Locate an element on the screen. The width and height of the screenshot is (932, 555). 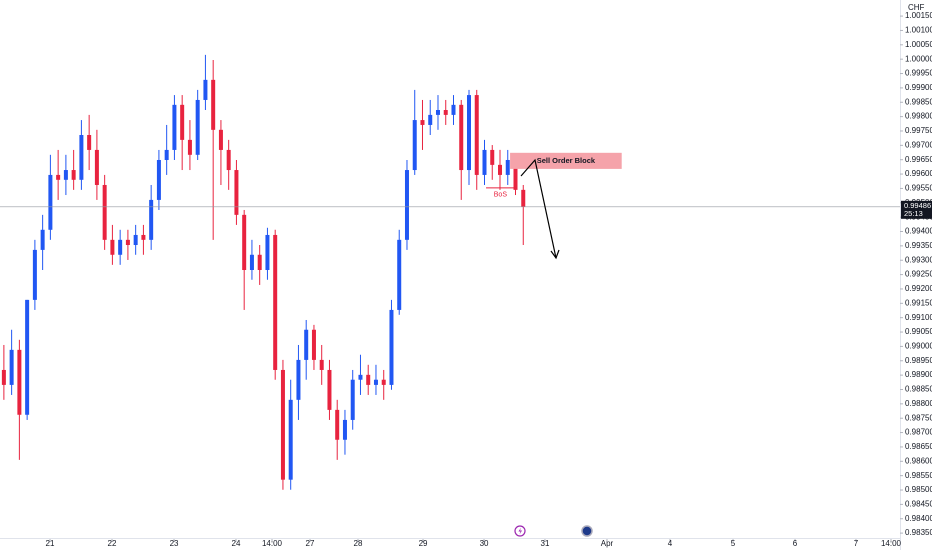
x-tick-label: 31 is located at coordinates (545, 543).